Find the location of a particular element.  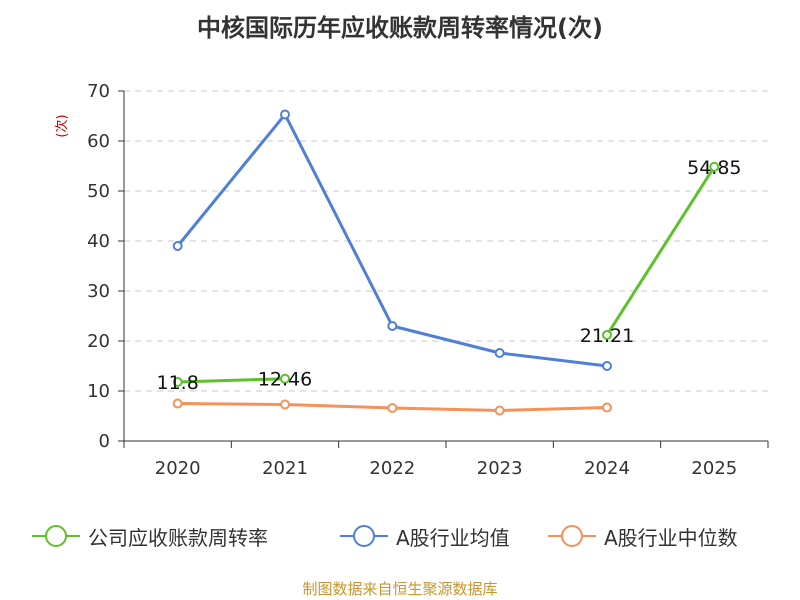

legend-label: A股行业均值 is located at coordinates (453, 537).